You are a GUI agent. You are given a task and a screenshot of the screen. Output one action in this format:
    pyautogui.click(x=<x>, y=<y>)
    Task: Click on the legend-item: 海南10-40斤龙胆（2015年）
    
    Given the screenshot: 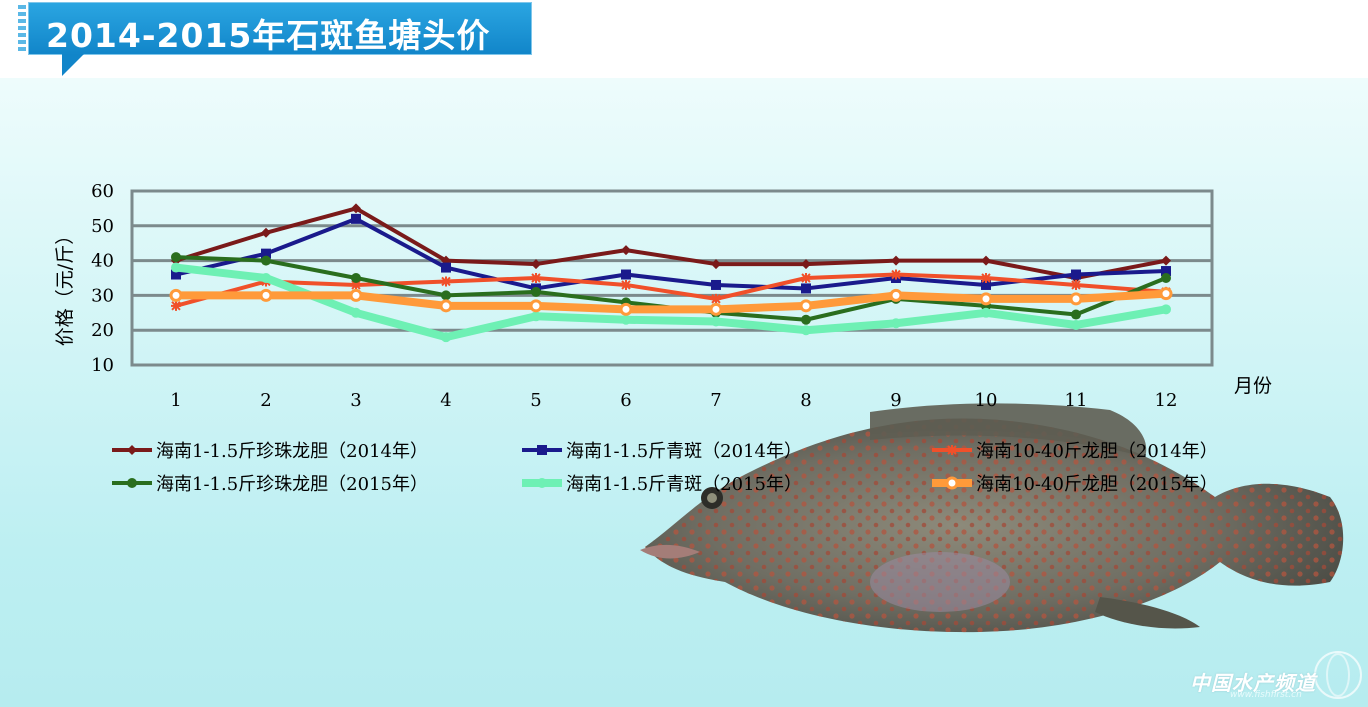 What is the action you would take?
    pyautogui.click(x=1075, y=484)
    